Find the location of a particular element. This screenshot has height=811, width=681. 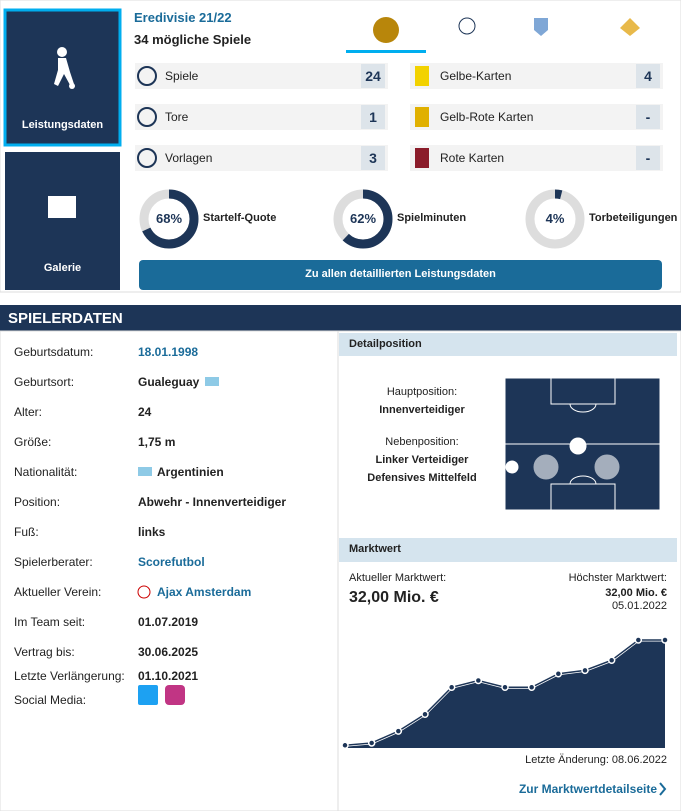

donut-name: Startelf-Quote is located at coordinates (240, 218).